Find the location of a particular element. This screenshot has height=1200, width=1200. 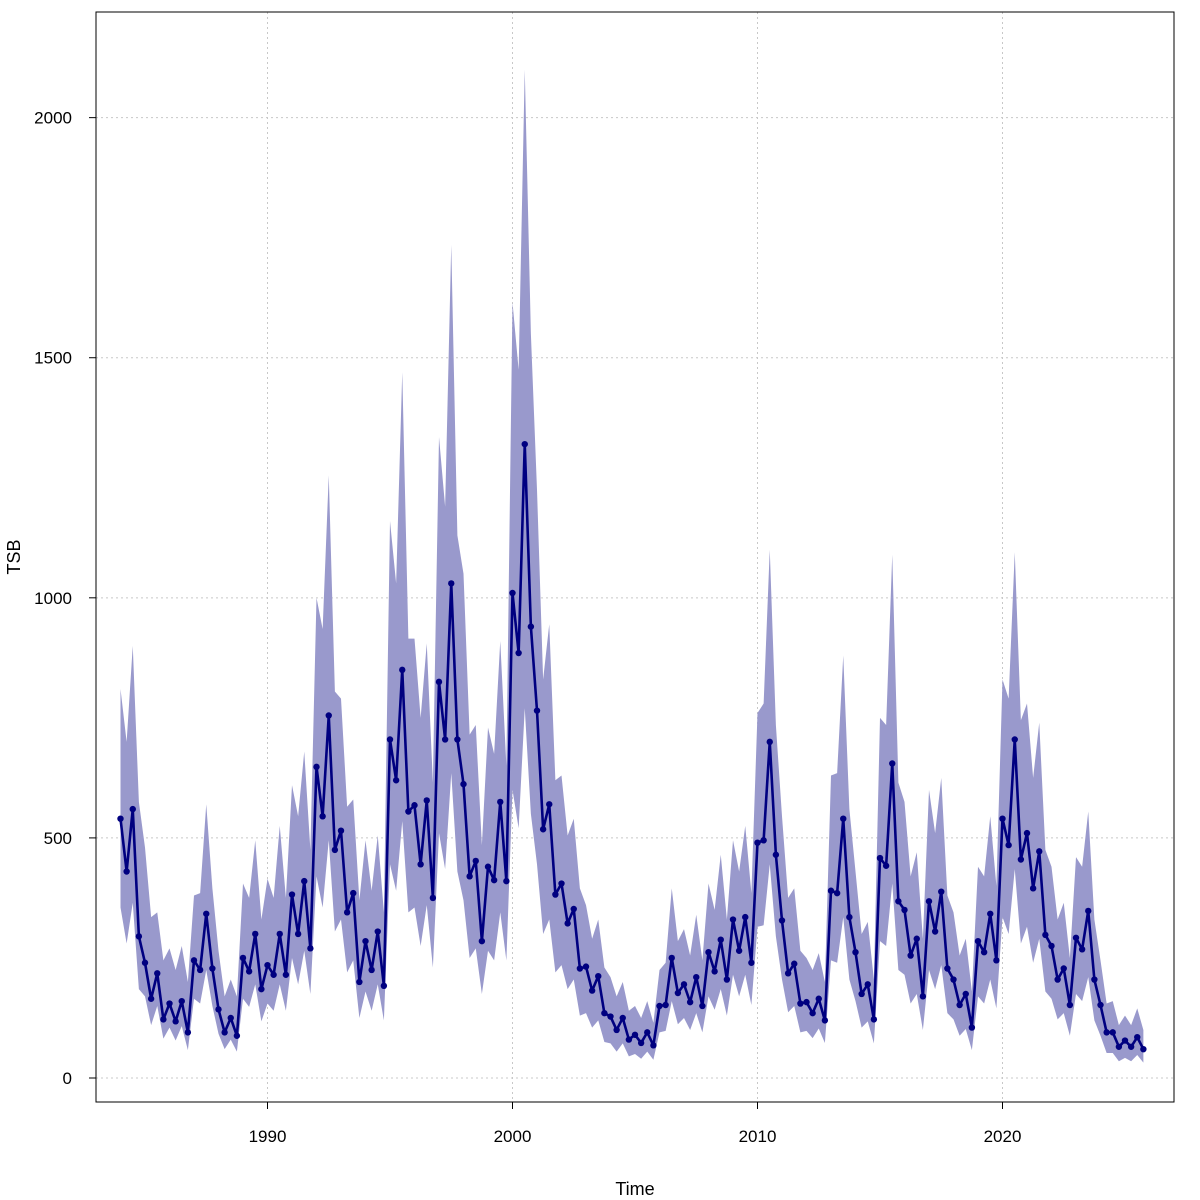

x-tick-label: 1990 is located at coordinates (268, 1136).